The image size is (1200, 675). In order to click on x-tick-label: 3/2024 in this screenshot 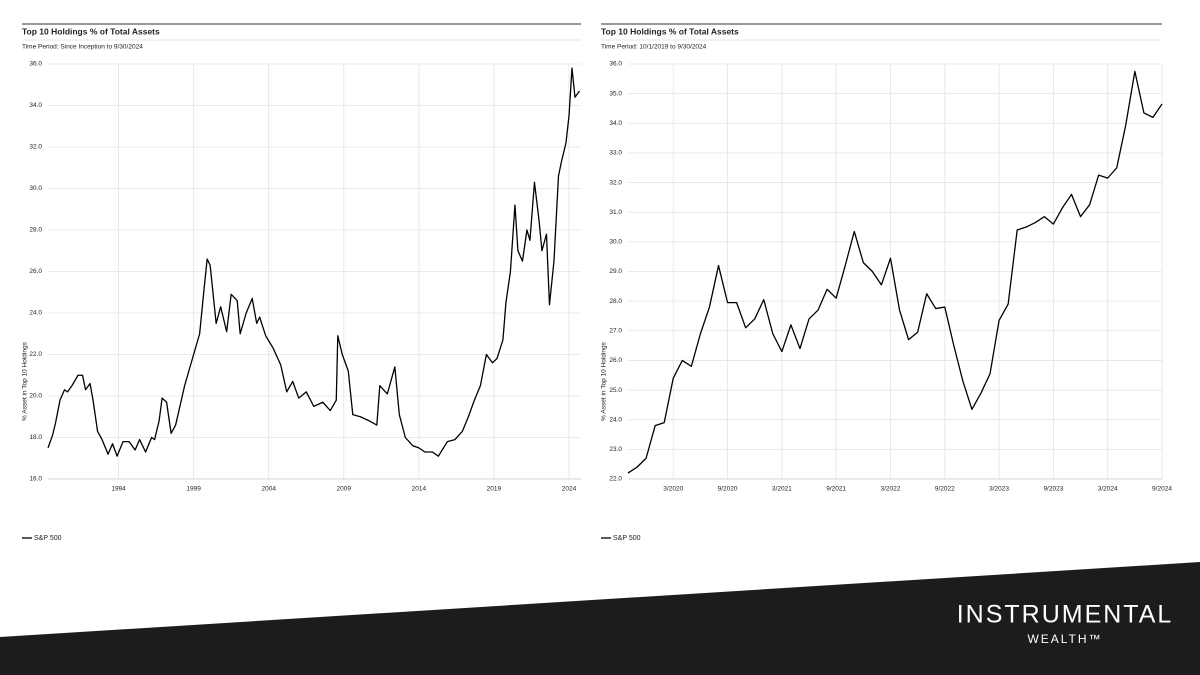, I will do `click(1108, 489)`.